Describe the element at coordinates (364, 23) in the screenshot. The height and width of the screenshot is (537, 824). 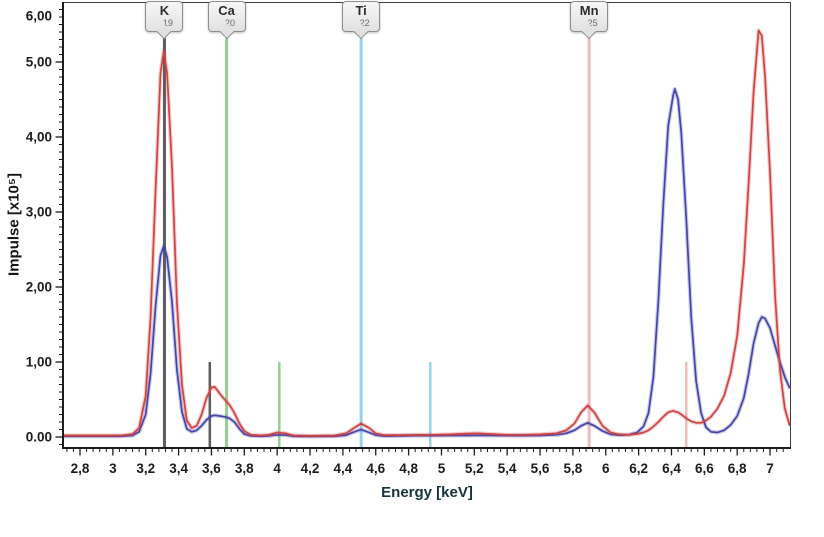
I see `element-atomic-number: 22` at that location.